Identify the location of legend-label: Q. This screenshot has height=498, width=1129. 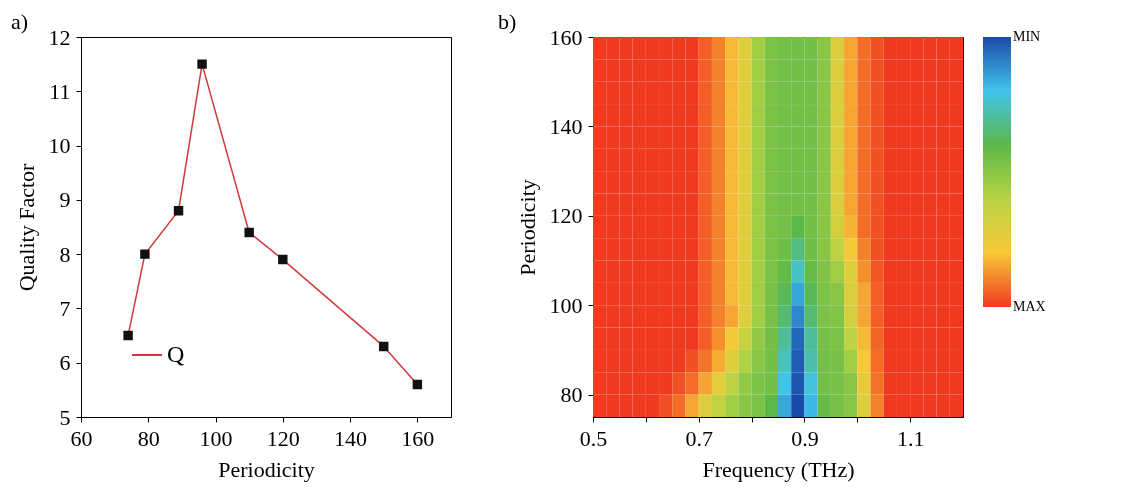
(176, 354).